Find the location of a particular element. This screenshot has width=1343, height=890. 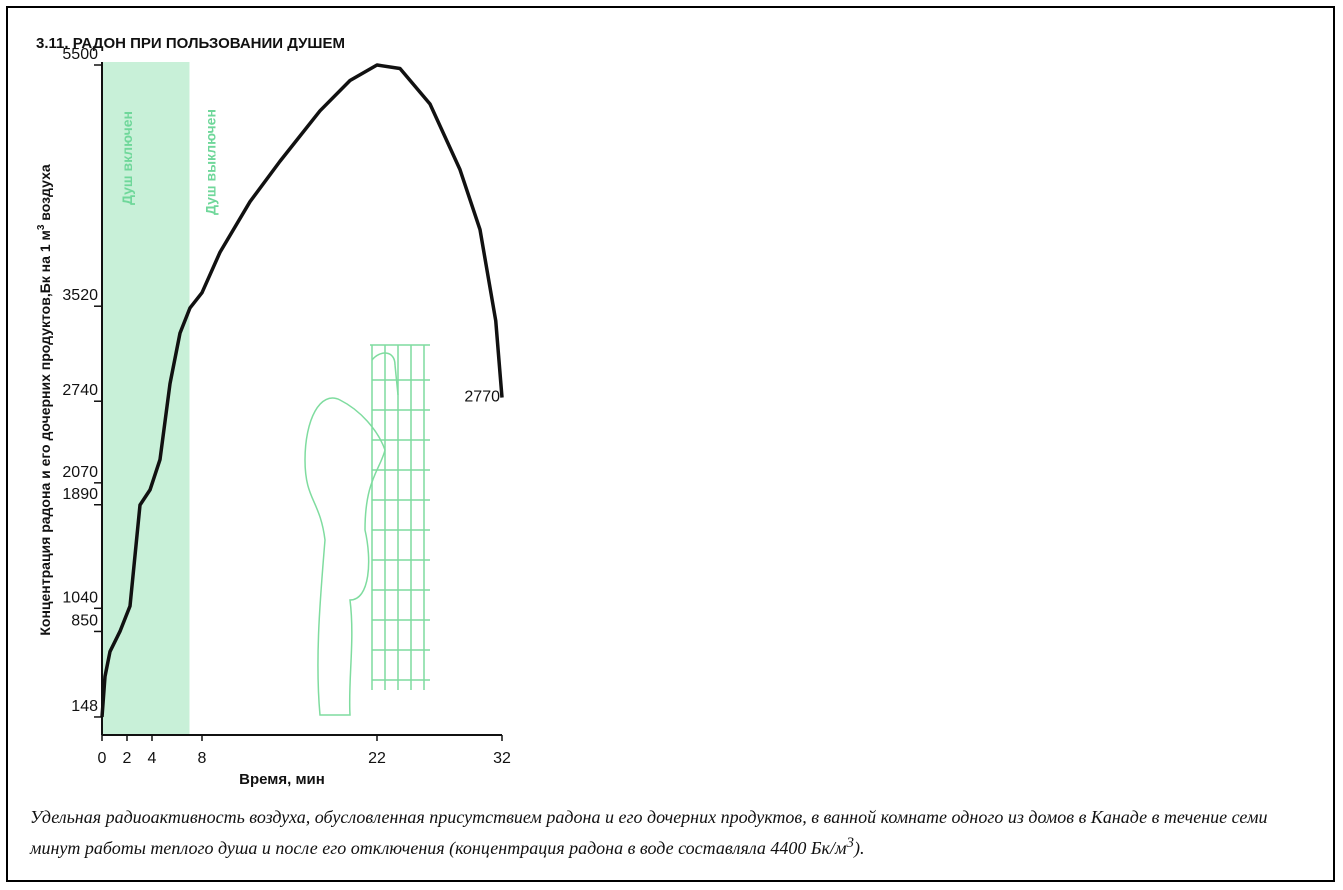

x-tick-label: 32 is located at coordinates (502, 758).